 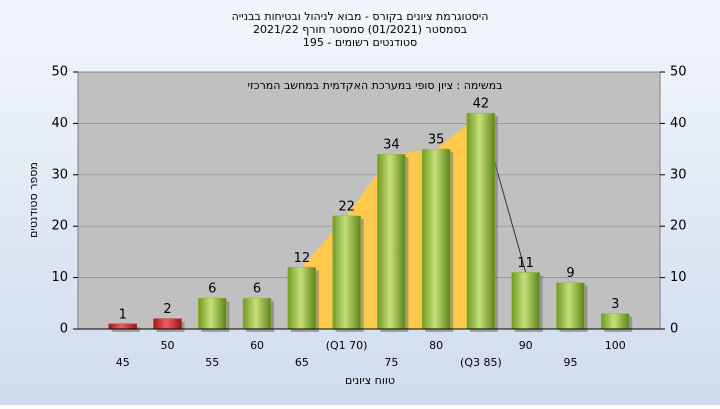 I want to click on data-label: 1, so click(x=123, y=314).